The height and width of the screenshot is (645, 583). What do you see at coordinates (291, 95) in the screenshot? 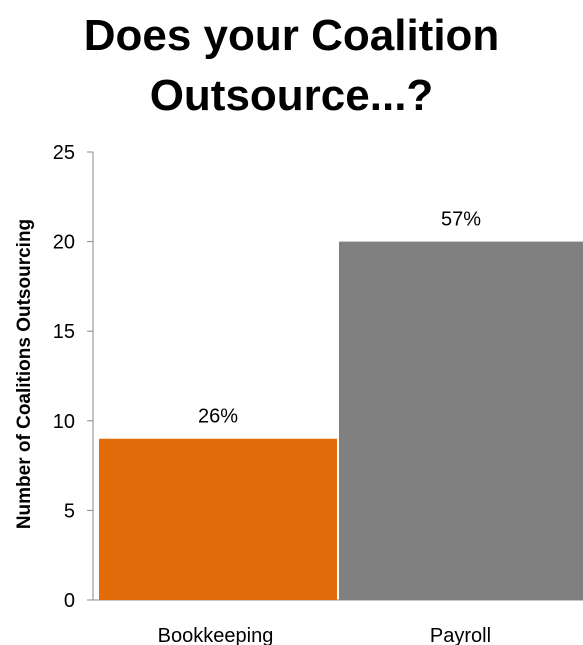
I see `chart-title-line-2: Outsource...?` at bounding box center [291, 95].